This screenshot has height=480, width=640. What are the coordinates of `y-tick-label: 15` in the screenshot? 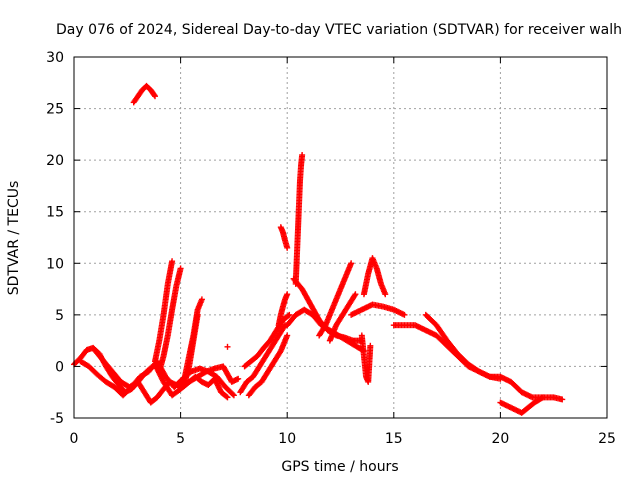 It's located at (55, 213).